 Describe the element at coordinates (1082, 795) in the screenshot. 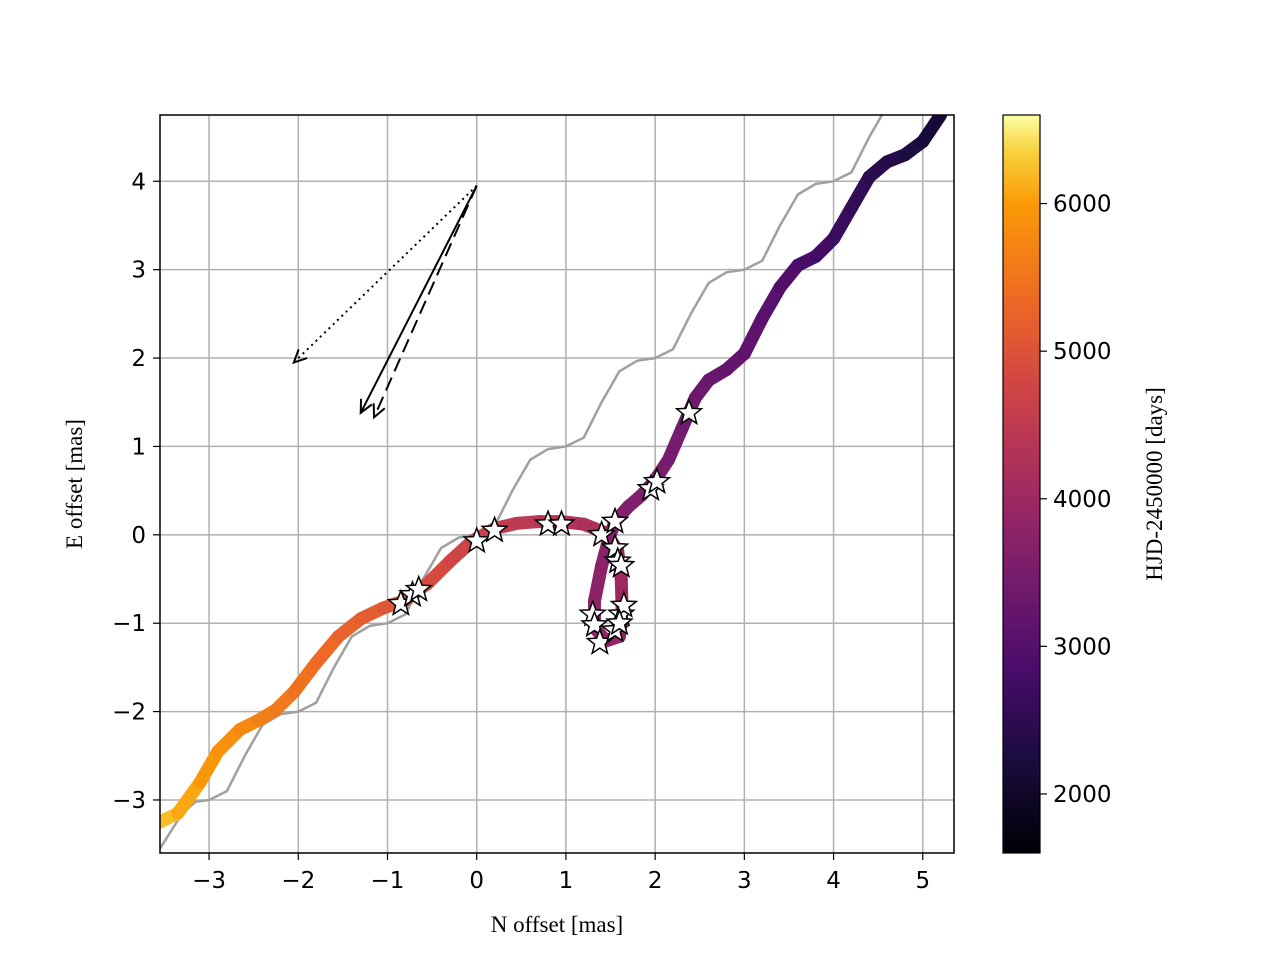

I see `colorbar-tick-label: 2000` at that location.